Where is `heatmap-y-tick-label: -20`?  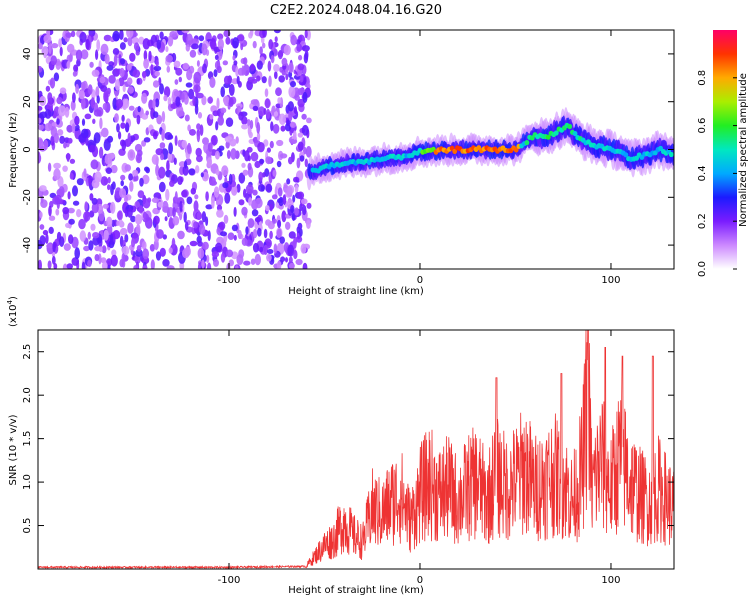 heatmap-y-tick-label: -20 is located at coordinates (27, 197).